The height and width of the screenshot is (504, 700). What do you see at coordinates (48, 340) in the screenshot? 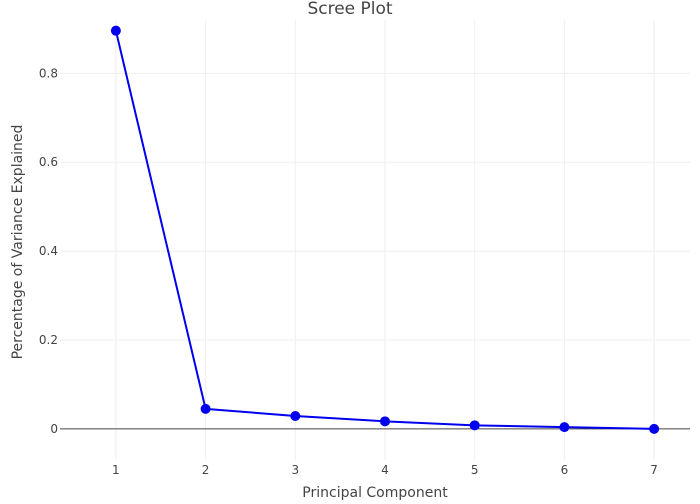
I see `y-tick-label: 0.2` at bounding box center [48, 340].